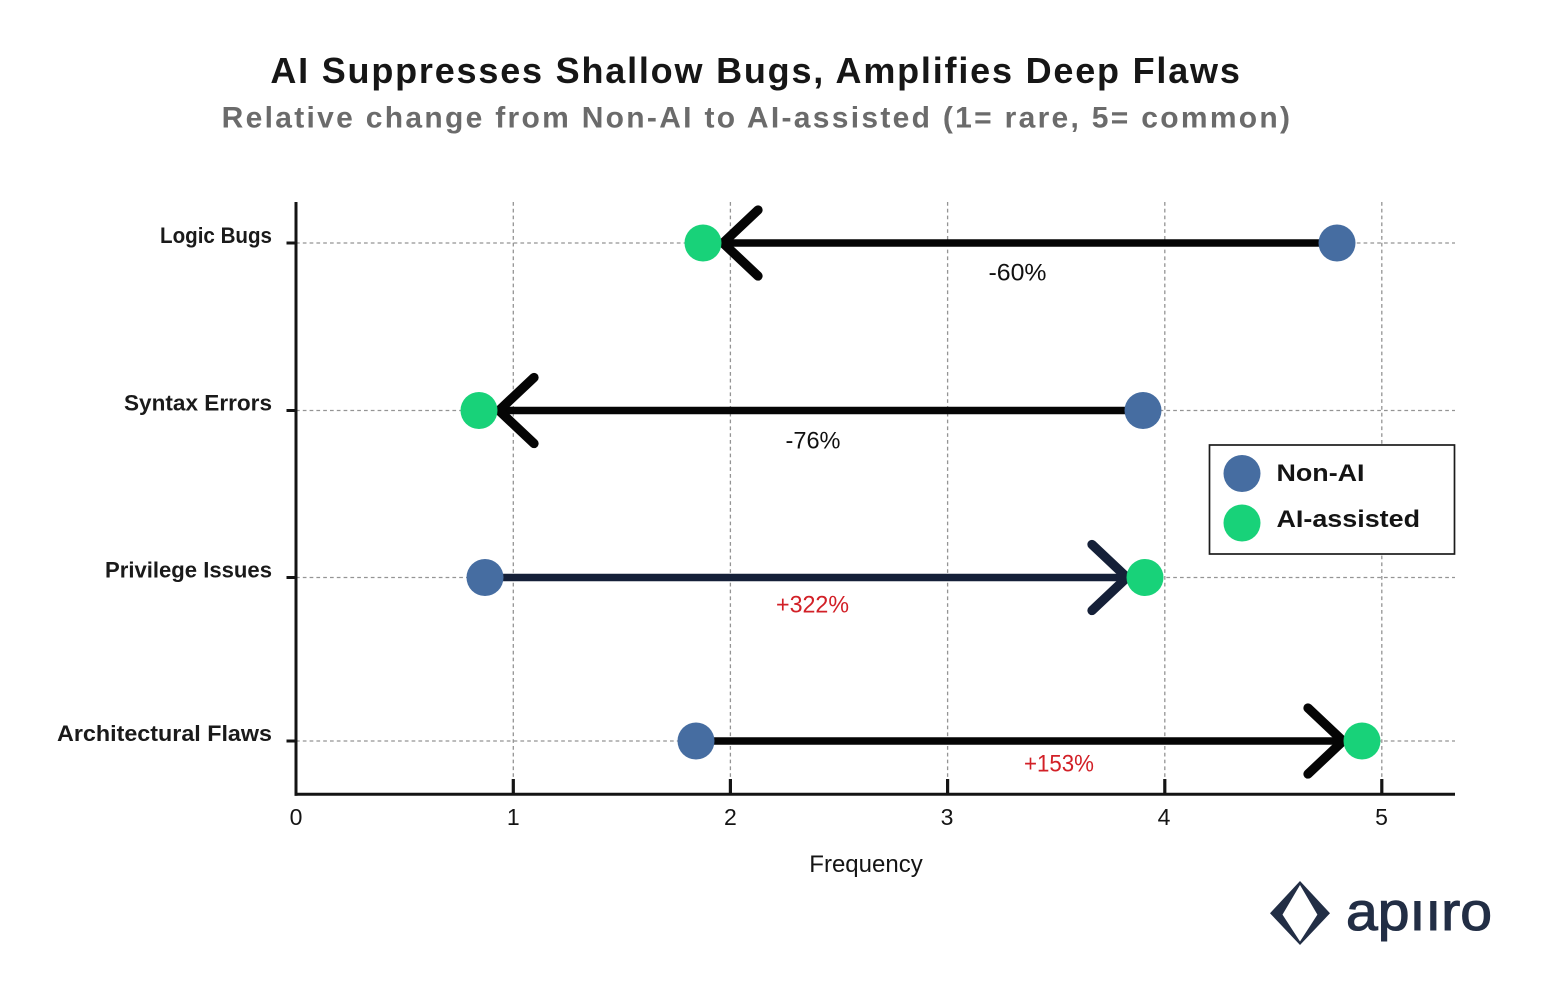  What do you see at coordinates (812, 605) in the screenshot?
I see `svg-text: +322%` at bounding box center [812, 605].